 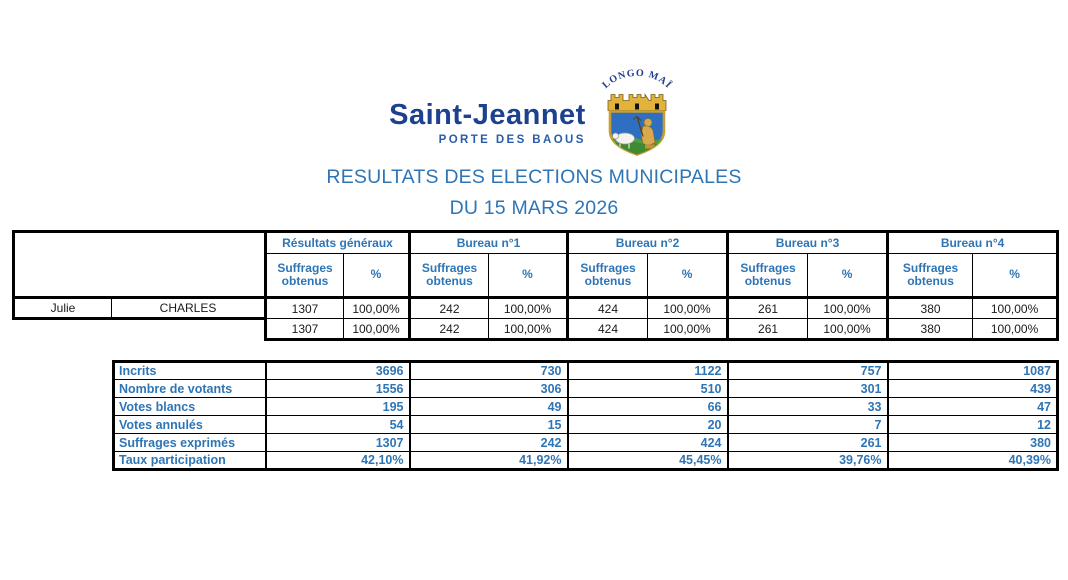 What do you see at coordinates (972, 424) in the screenshot?
I see `stat-value: 12` at bounding box center [972, 424].